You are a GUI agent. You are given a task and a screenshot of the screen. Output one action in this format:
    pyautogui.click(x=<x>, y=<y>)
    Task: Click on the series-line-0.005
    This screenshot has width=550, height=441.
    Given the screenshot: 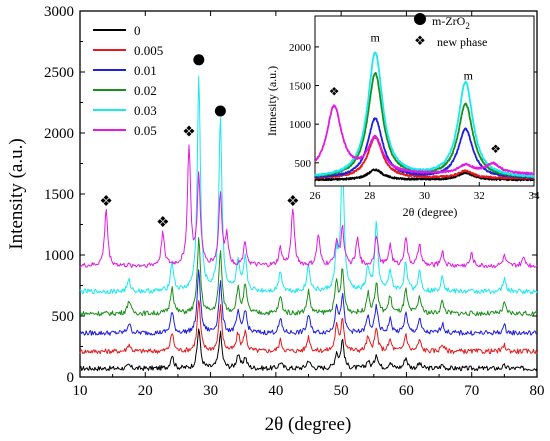 What is the action you would take?
    pyautogui.click(x=308, y=327)
    